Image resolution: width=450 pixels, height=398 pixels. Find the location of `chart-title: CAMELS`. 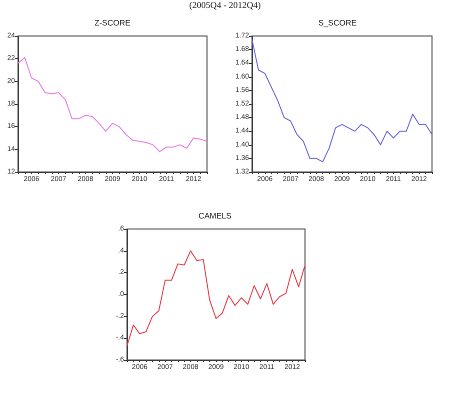

chart-title: CAMELS is located at coordinates (215, 216).